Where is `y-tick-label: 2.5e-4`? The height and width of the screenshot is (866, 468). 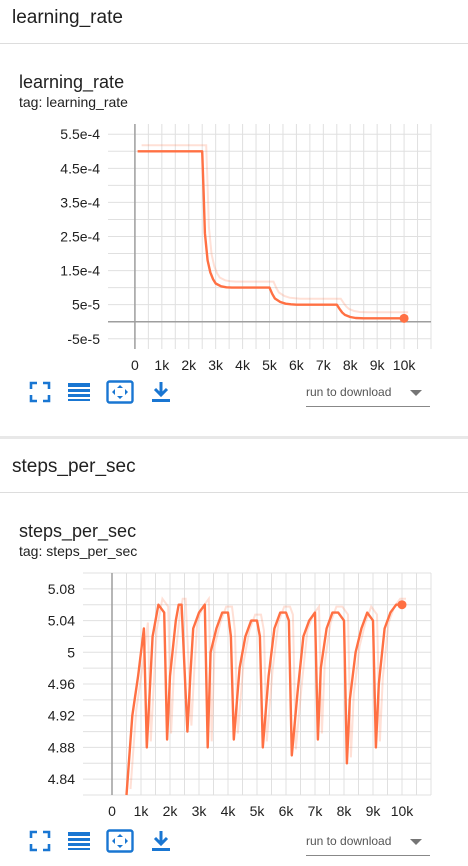
y-tick-label: 2.5e-4 is located at coordinates (80, 237).